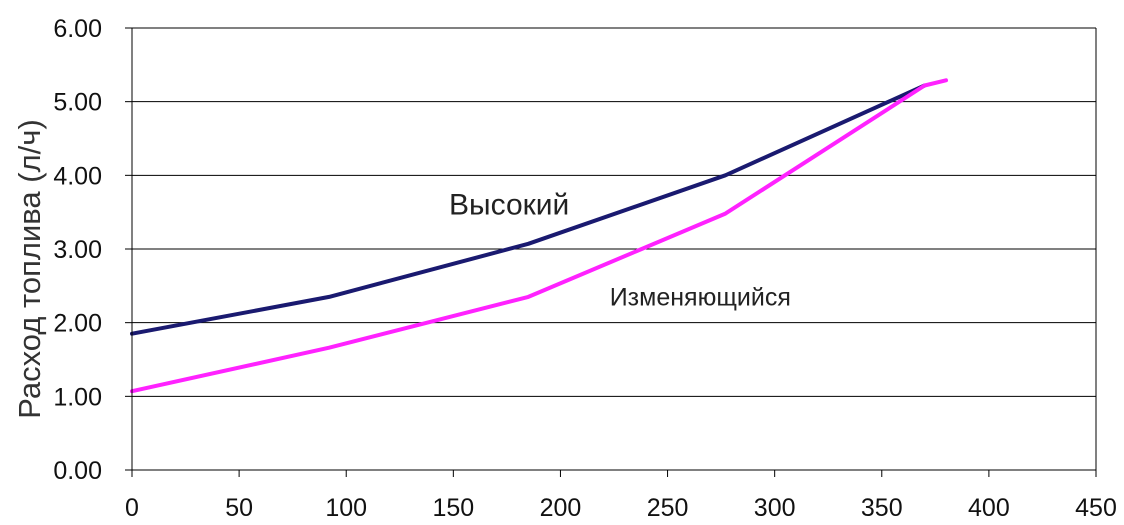 Image resolution: width=1124 pixels, height=525 pixels. Describe the element at coordinates (668, 508) in the screenshot. I see `x-tick-label-5: 250` at that location.